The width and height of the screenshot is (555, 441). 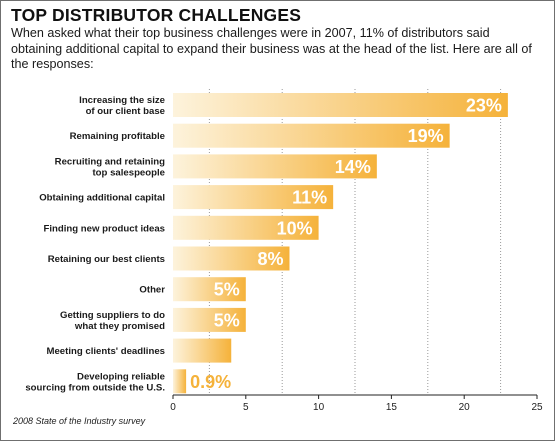 I want to click on category-label: Recruiting and retaining top salespeople, so click(x=110, y=167).